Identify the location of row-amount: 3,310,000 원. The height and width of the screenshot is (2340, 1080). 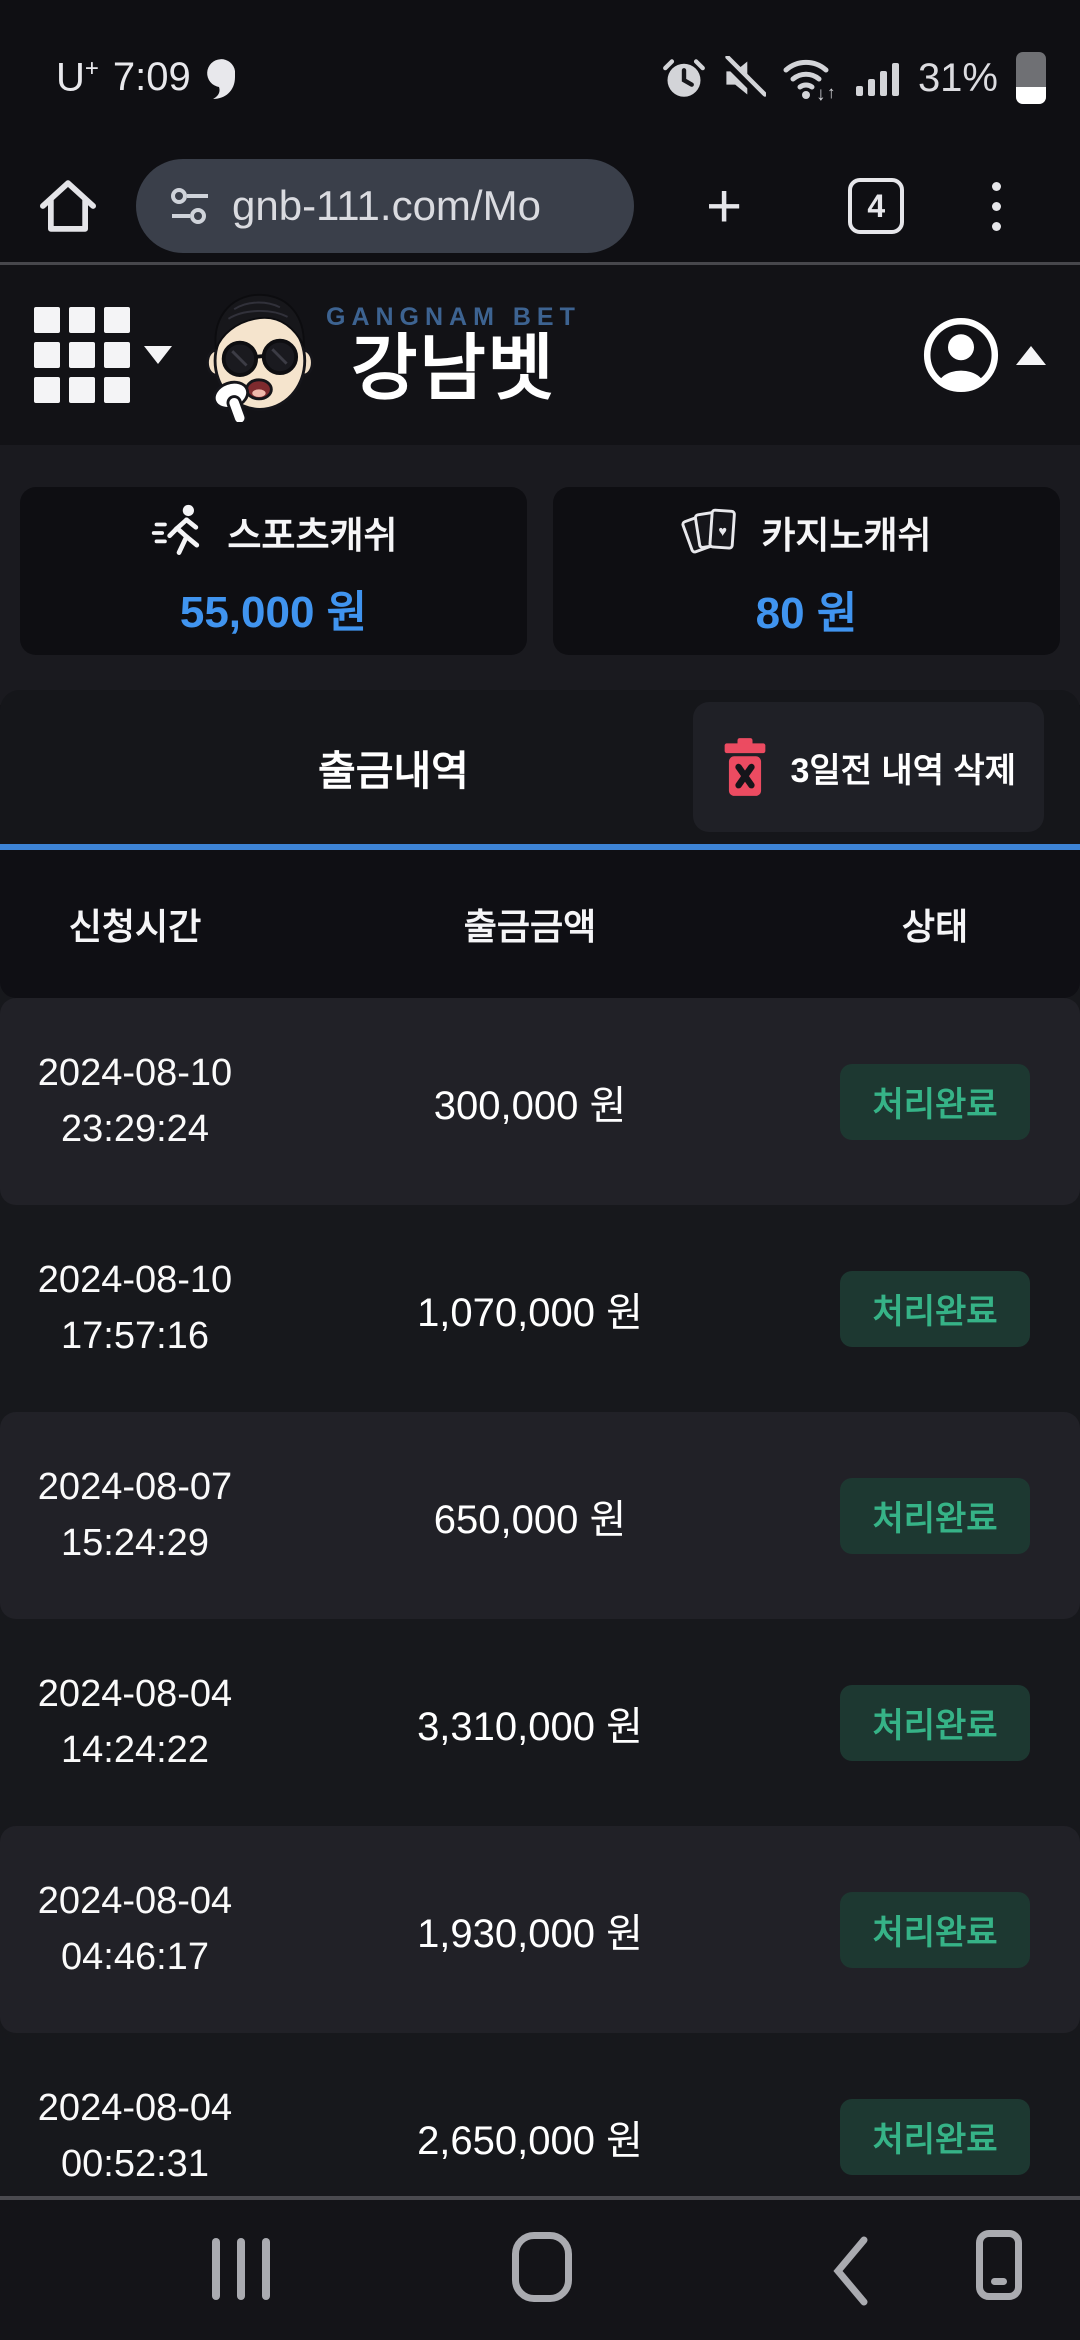
(530, 1726).